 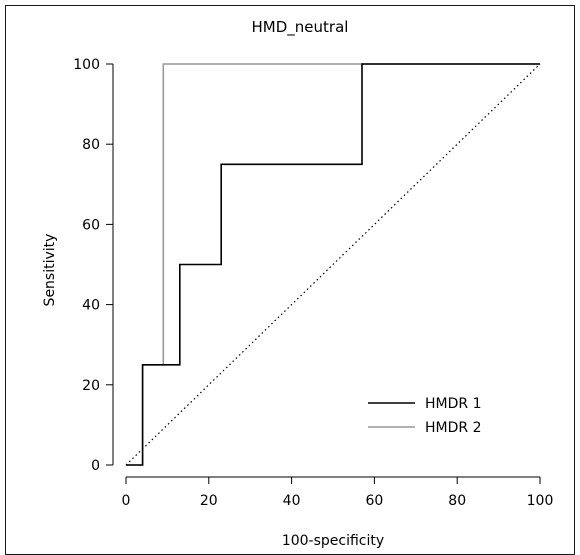 I want to click on x-tick-label: 80, so click(x=457, y=501).